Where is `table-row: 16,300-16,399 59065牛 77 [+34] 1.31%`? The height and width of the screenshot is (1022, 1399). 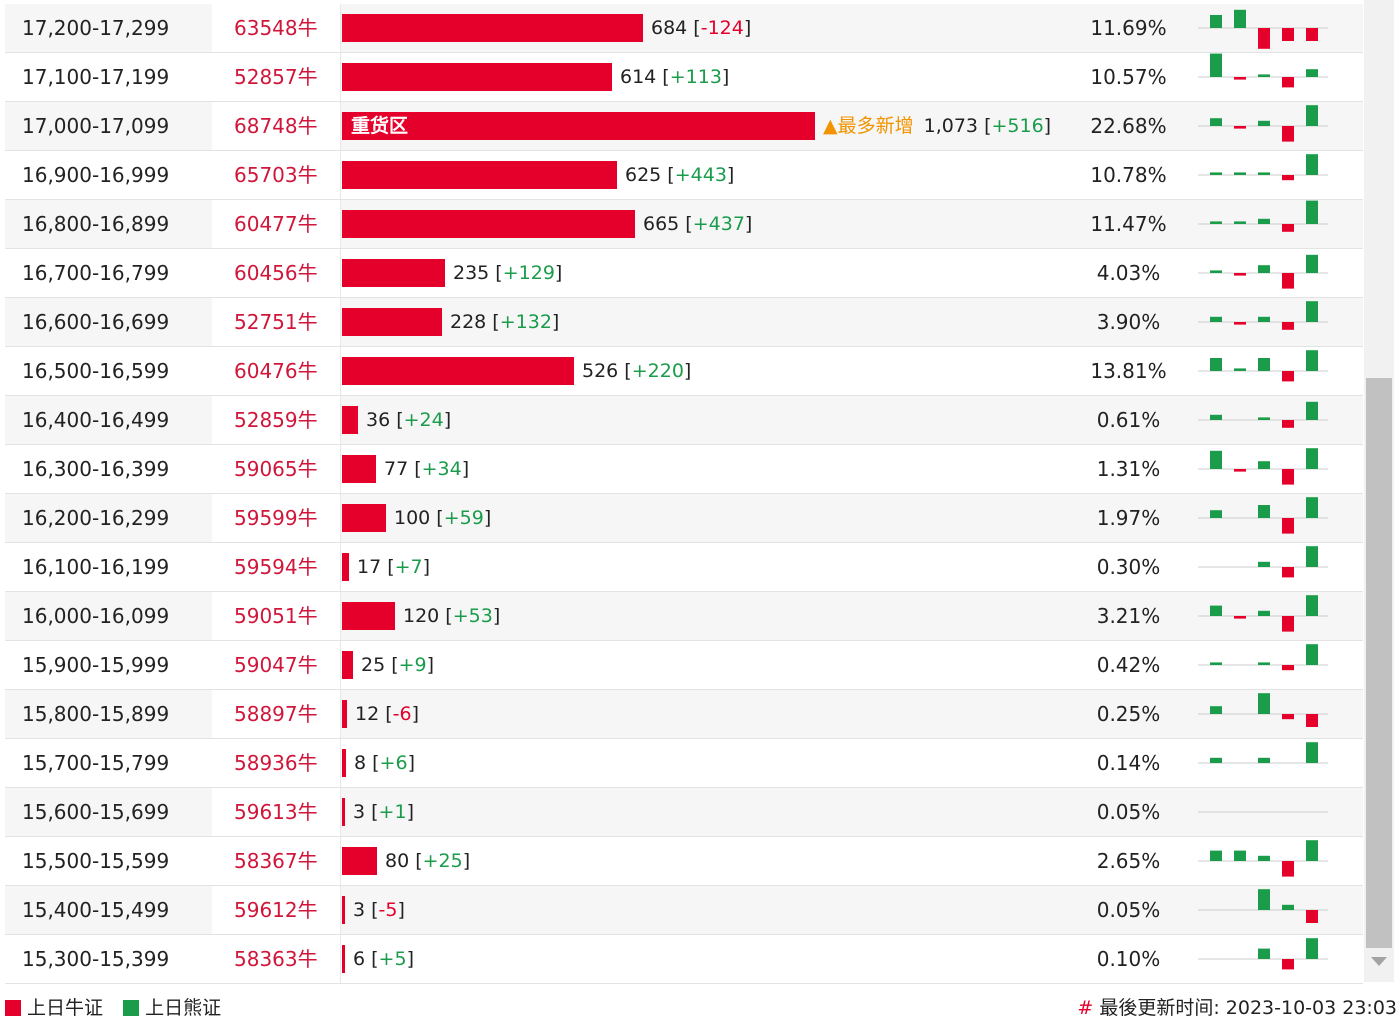 table-row: 16,300-16,399 59065牛 77 [+34] 1.31% is located at coordinates (684, 469).